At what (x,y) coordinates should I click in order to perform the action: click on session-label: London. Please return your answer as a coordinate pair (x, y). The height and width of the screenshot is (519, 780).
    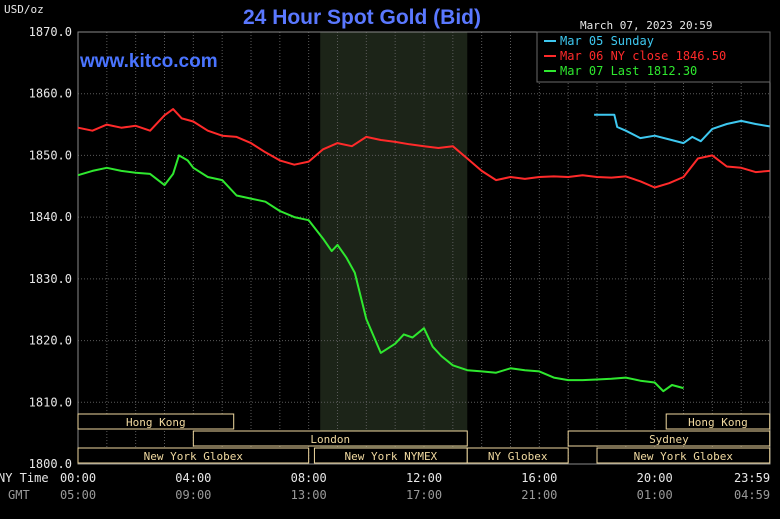
    Looking at the image, I should click on (330, 439).